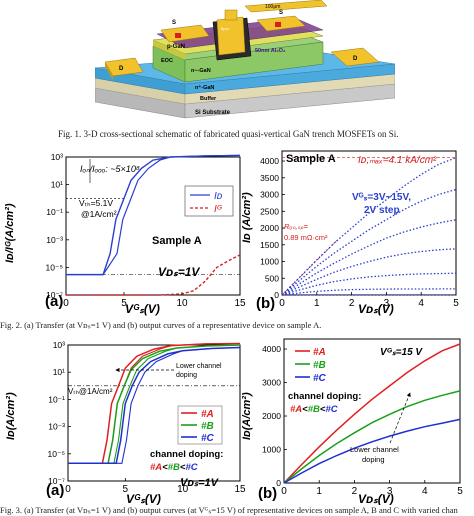 The height and width of the screenshot is (516, 474). Describe the element at coordinates (265, 303) in the screenshot. I see `fig2b-panel: (b)` at that location.